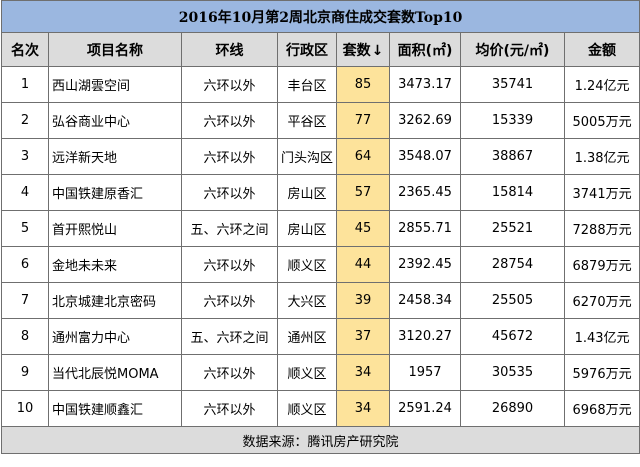  I want to click on cell-project-name: 金地未未来, so click(115, 264).